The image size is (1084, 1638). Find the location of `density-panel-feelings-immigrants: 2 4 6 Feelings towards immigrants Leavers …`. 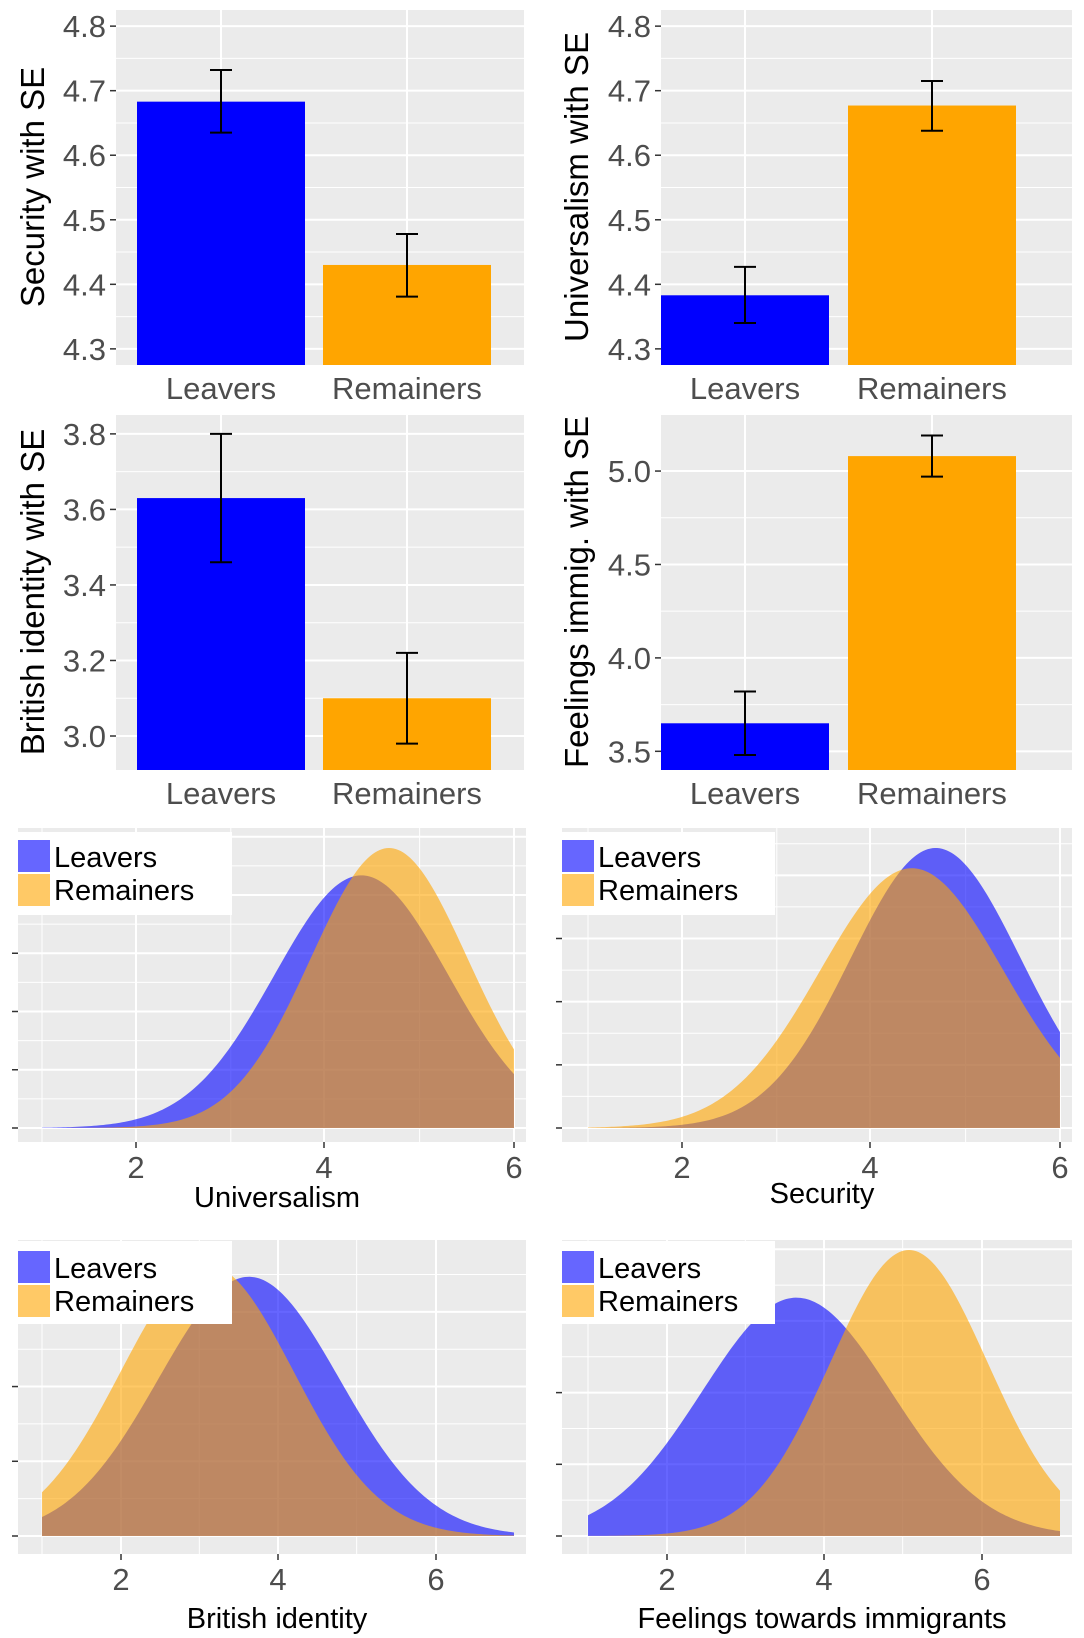

density-panel-feelings-immigrants: 2 4 6 Feelings towards immigrants Leavers … is located at coordinates (812, 1437).